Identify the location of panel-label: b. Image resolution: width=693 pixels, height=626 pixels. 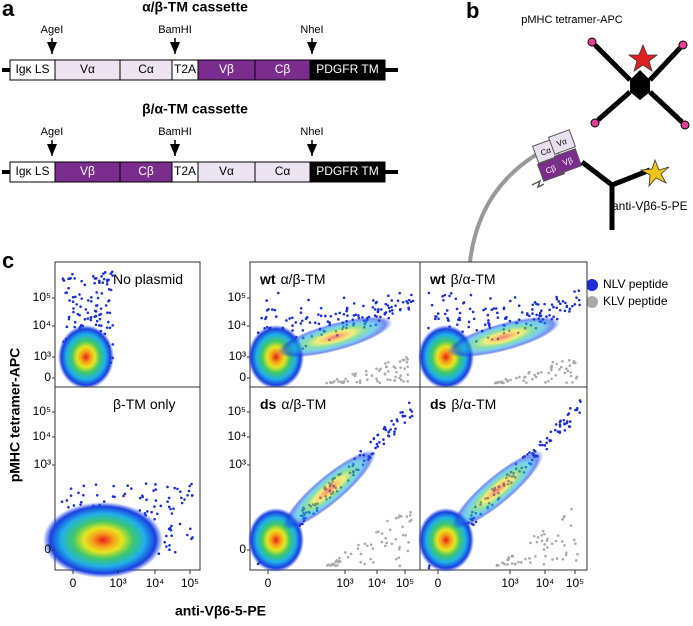
(472, 11).